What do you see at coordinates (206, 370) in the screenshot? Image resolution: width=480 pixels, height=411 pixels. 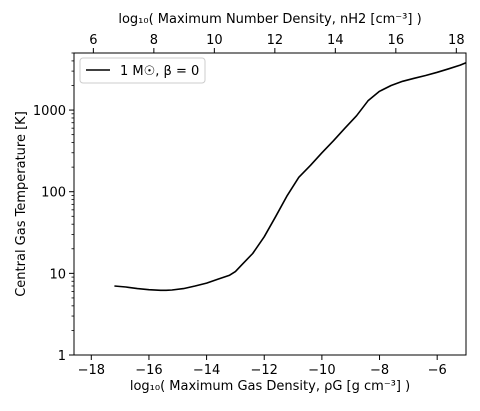 I see `x-tick-label: −14` at bounding box center [206, 370].